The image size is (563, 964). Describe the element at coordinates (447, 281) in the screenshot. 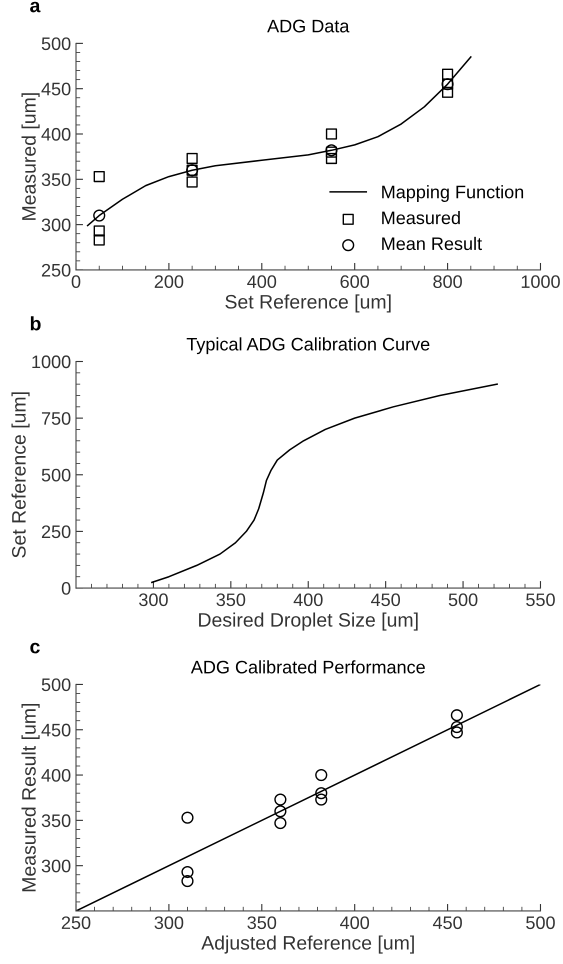

I see `x-tick-label: 800` at that location.